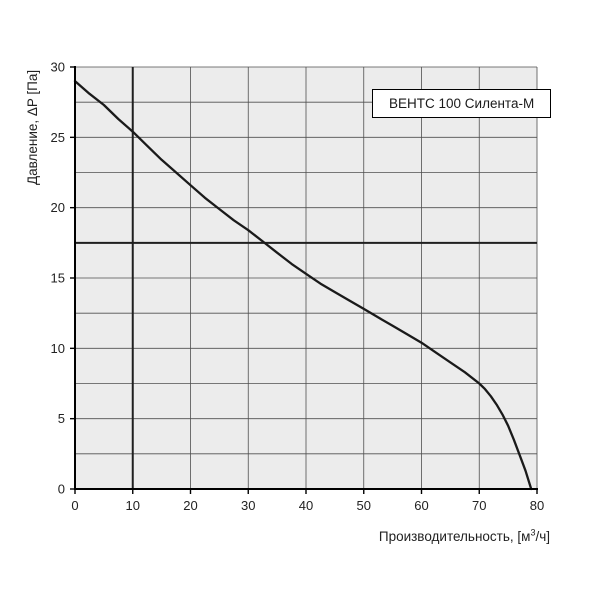 The width and height of the screenshot is (600, 600). What do you see at coordinates (421, 505) in the screenshot?
I see `x-tick-label: 60` at bounding box center [421, 505].